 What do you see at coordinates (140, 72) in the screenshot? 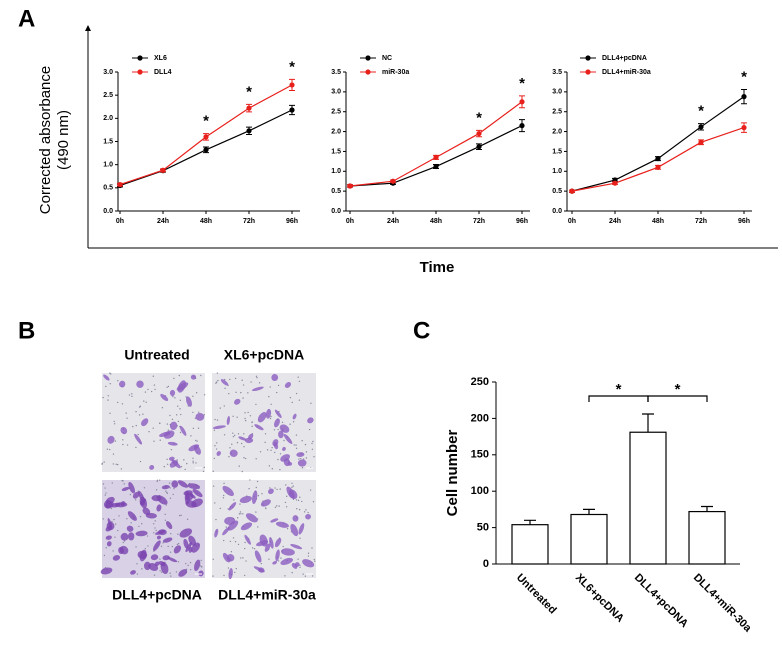
I see `legend-marker` at bounding box center [140, 72].